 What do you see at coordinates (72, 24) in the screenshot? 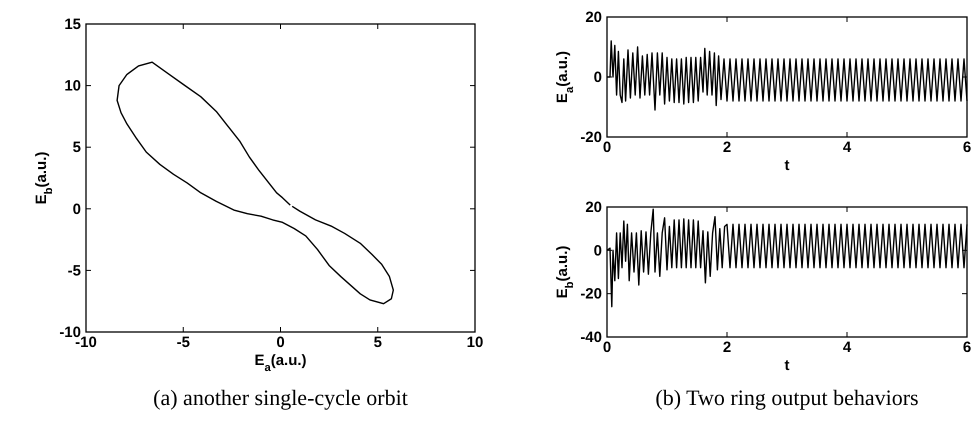
I see `y-tick-label: 15` at bounding box center [72, 24].